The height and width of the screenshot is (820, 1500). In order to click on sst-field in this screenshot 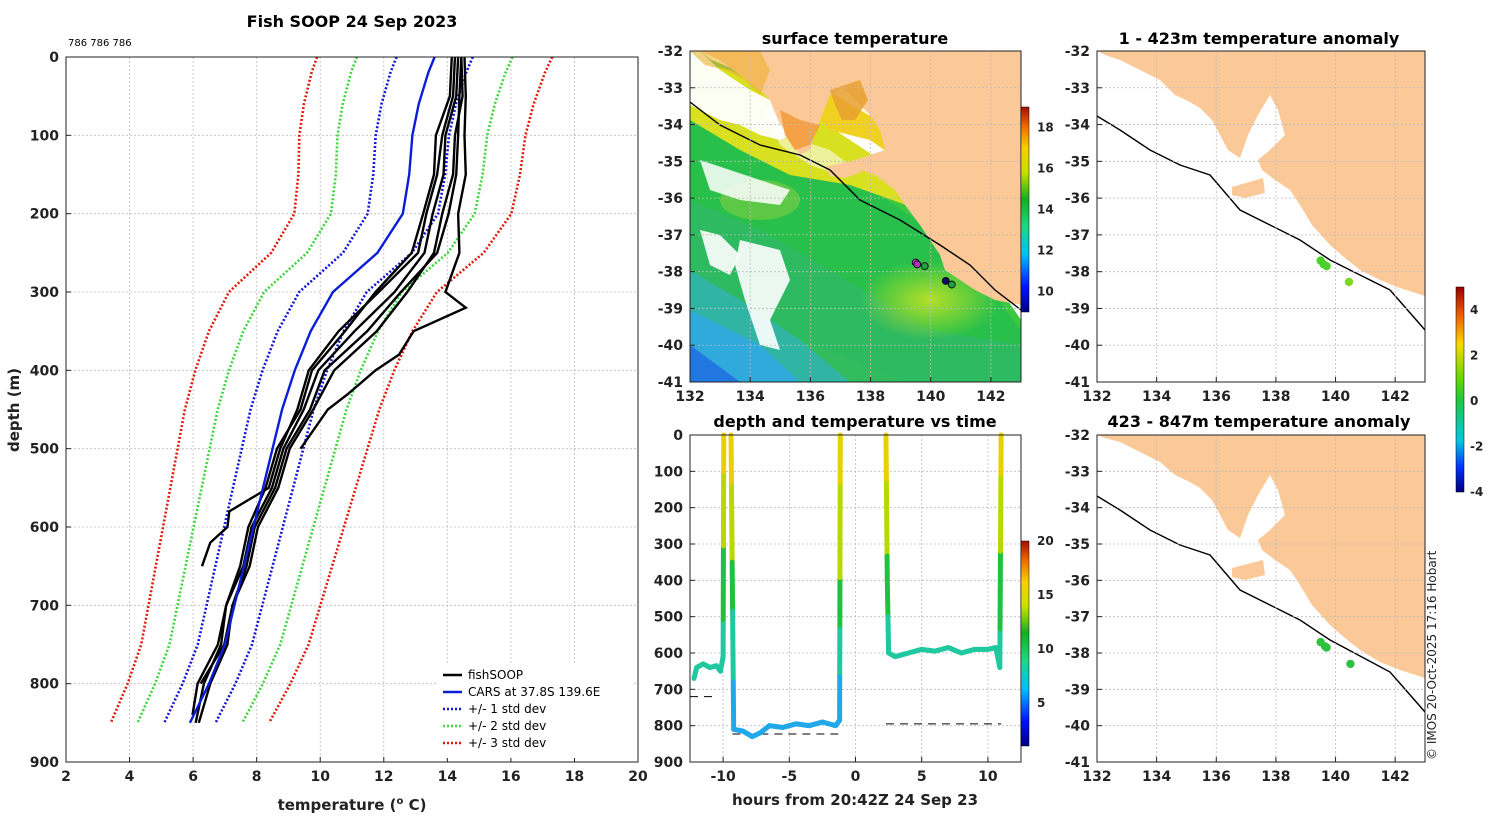, I will do `click(855, 216)`.